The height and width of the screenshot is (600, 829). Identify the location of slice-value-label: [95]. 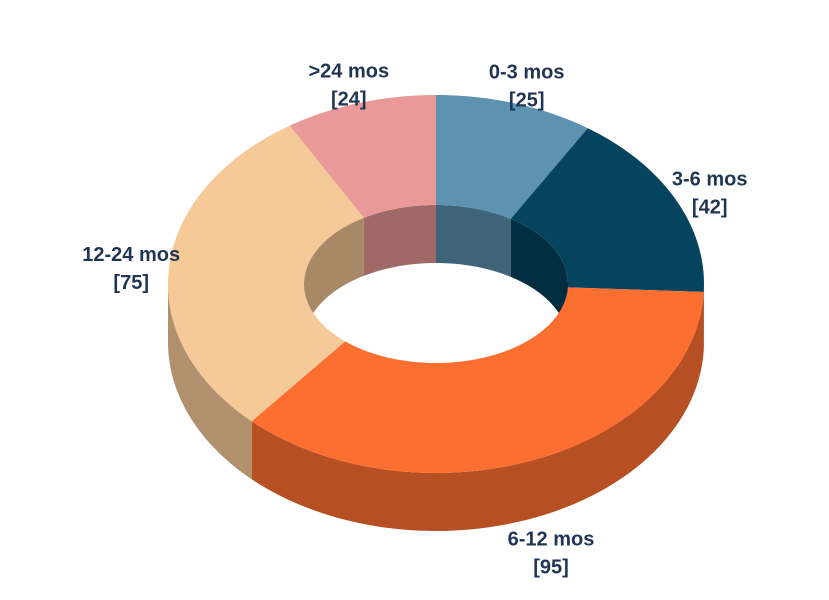
(551, 568).